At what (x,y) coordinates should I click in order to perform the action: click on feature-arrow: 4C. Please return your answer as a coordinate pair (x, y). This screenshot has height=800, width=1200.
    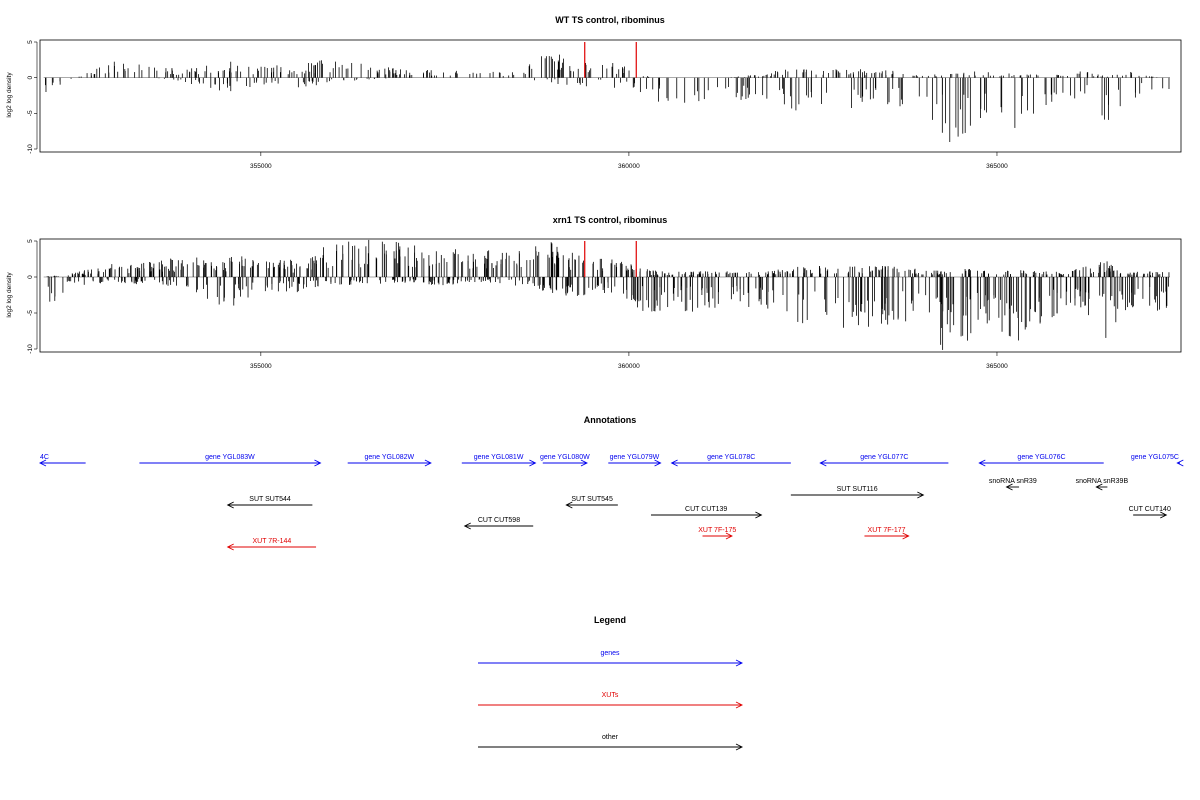
    Looking at the image, I should click on (62, 460).